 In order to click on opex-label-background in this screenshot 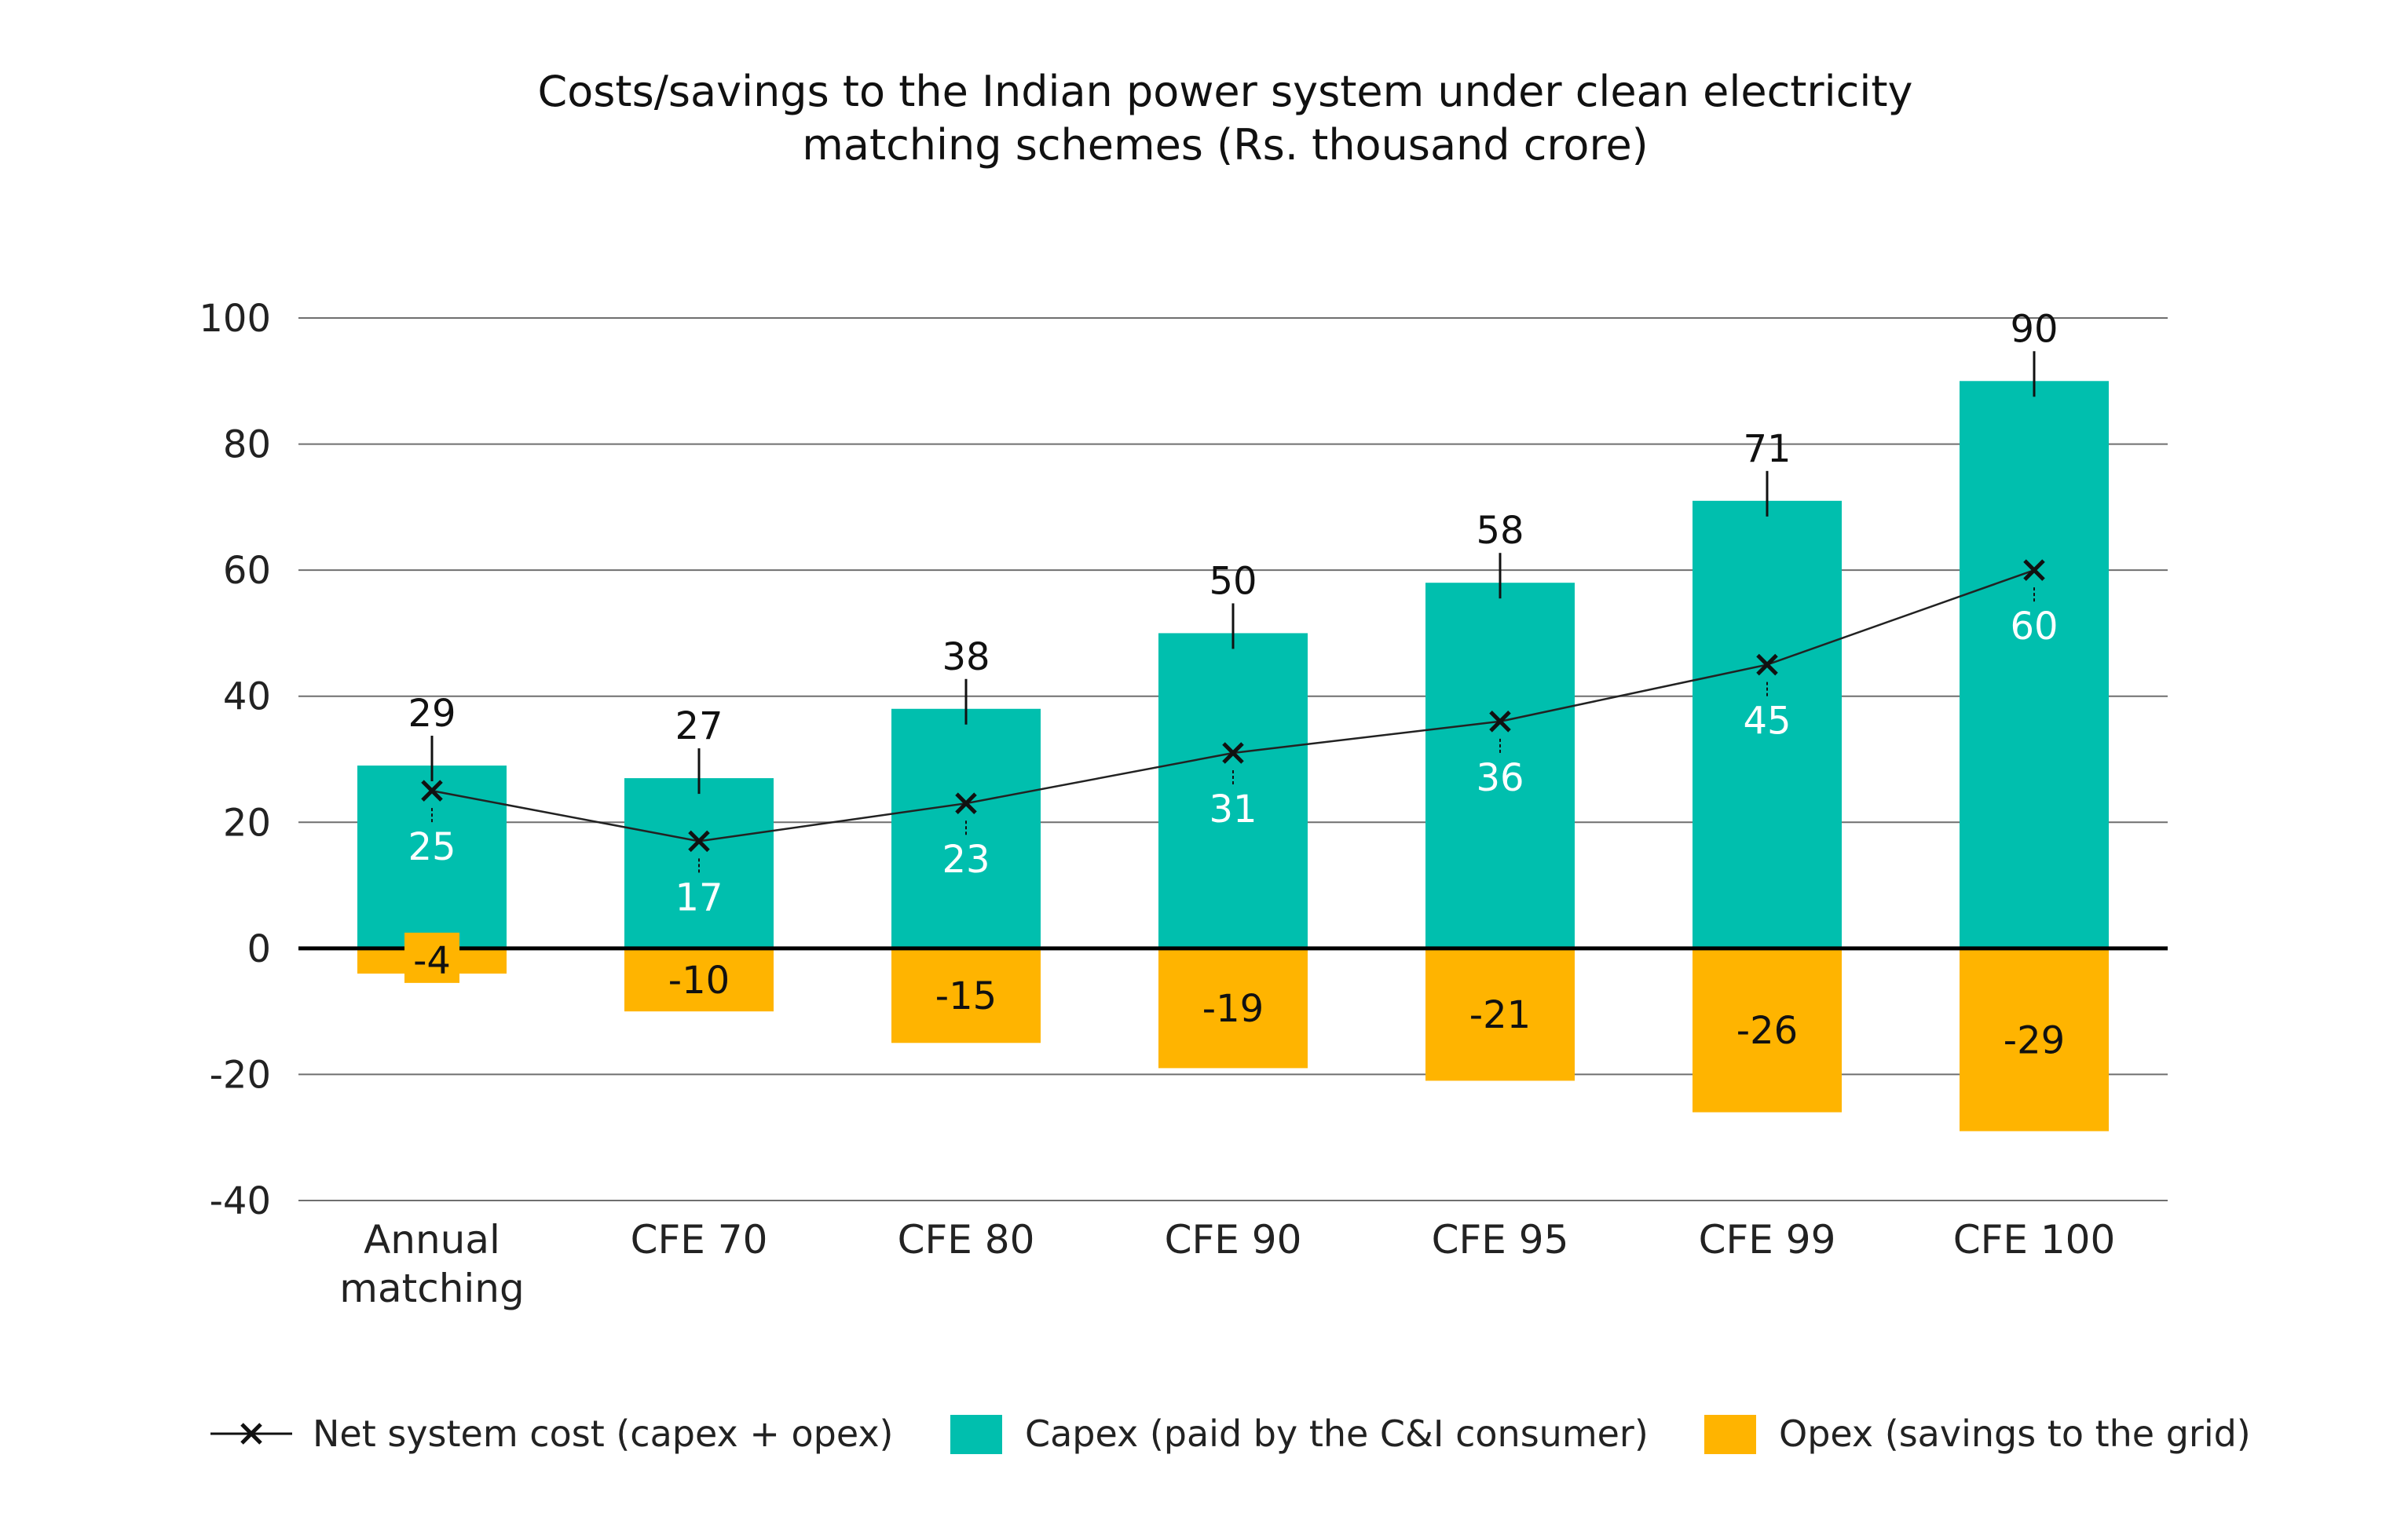, I will do `click(431, 957)`.